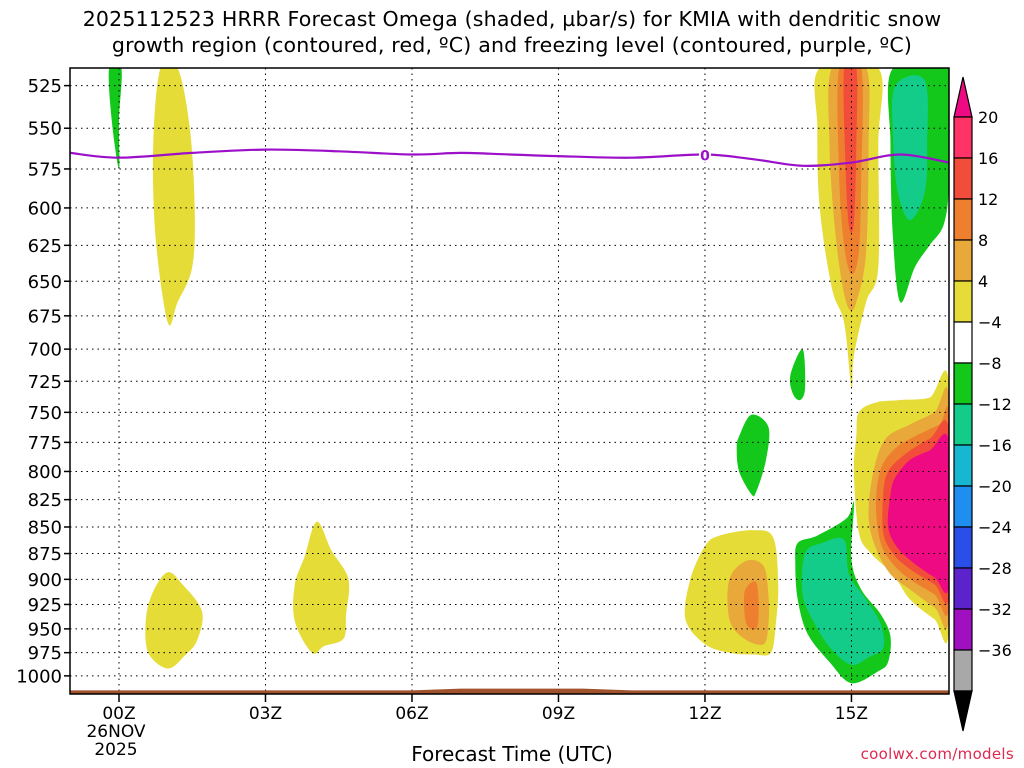  I want to click on region-red-15z-upper, so click(850, 151).